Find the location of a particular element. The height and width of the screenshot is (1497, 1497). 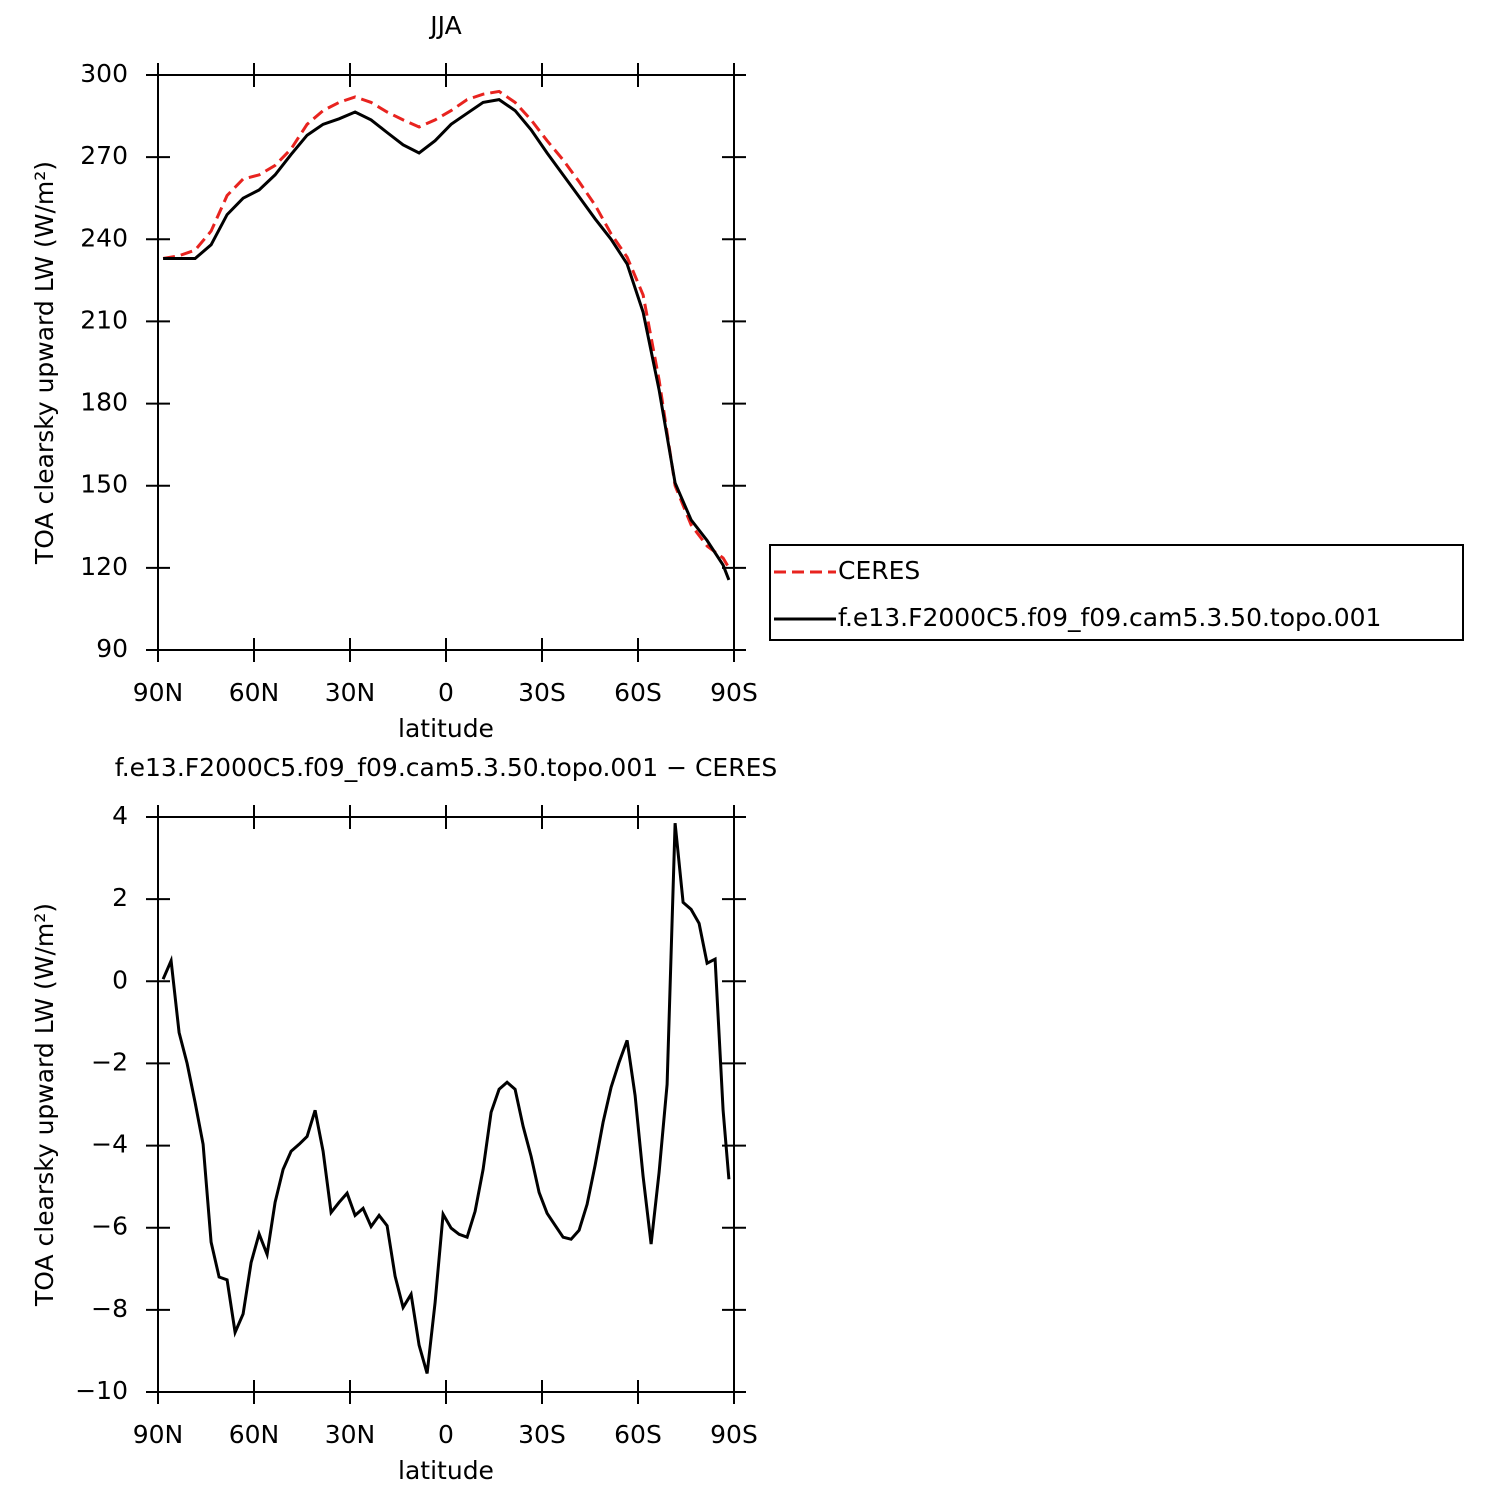

y-tick-label: 300 is located at coordinates (104, 73).